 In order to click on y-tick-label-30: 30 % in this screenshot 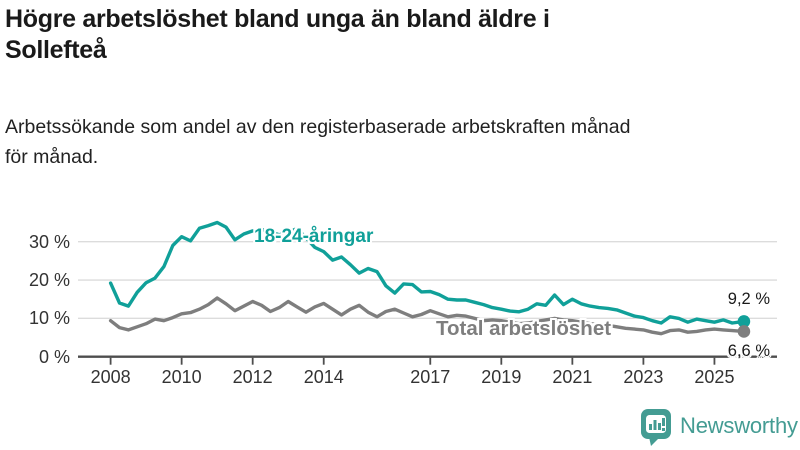, I will do `click(49, 241)`.